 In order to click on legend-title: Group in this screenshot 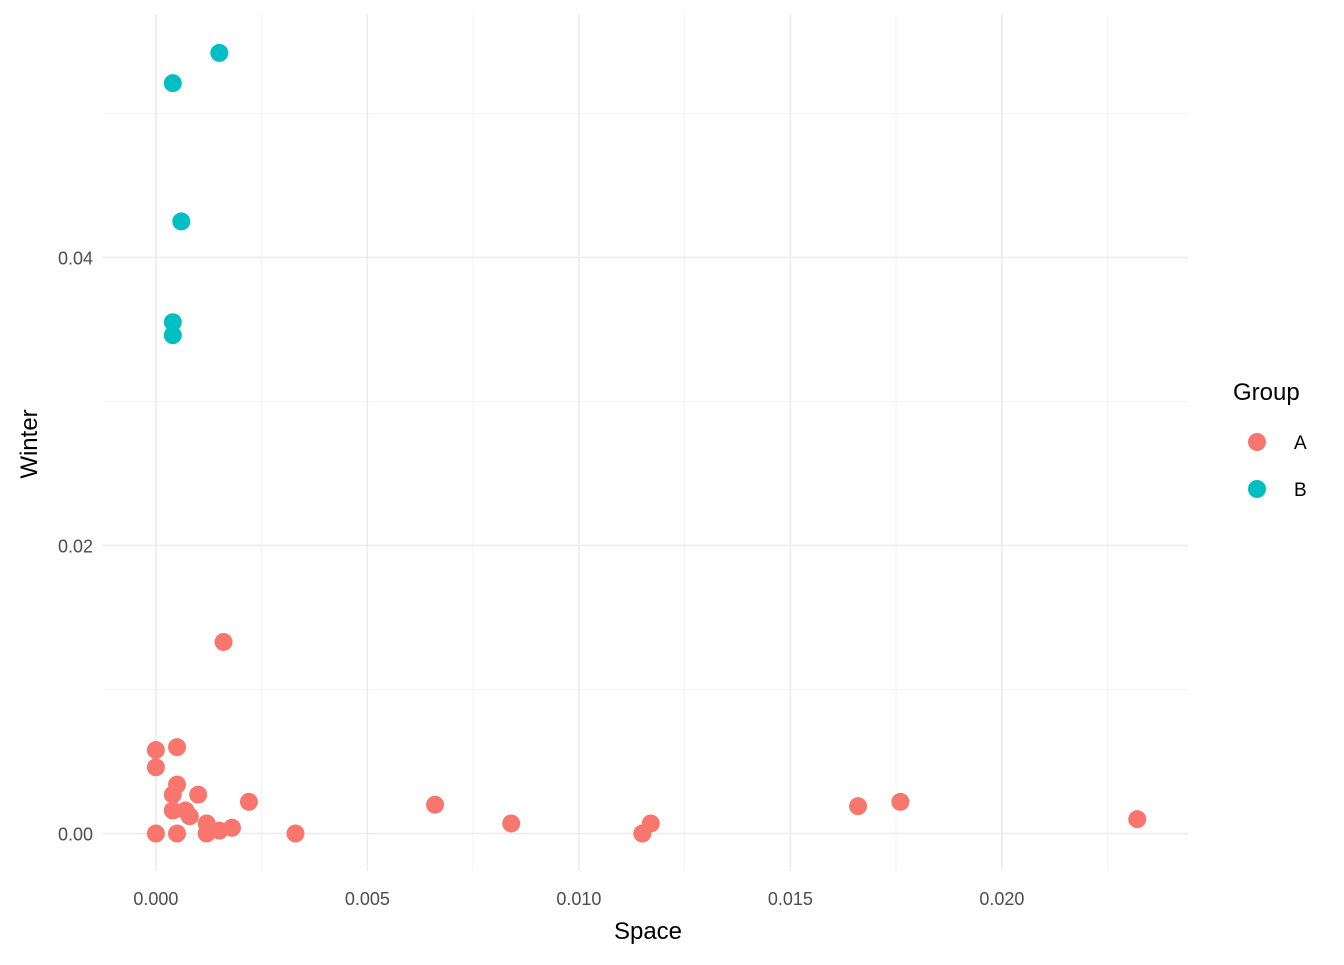, I will do `click(1266, 392)`.